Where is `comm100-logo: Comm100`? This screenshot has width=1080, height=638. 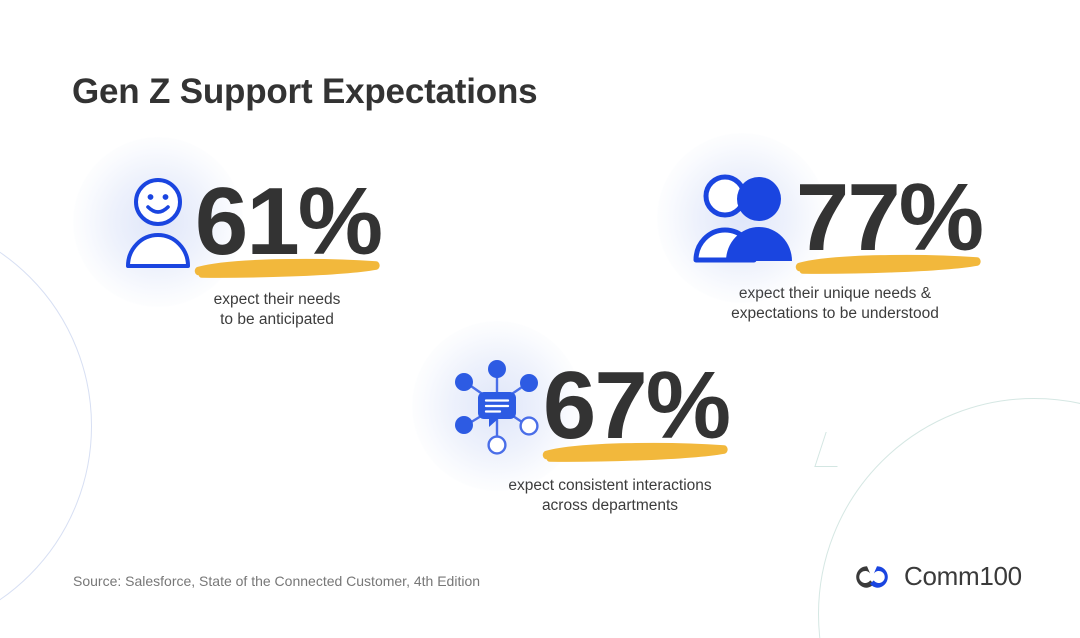 comm100-logo: Comm100 is located at coordinates (936, 576).